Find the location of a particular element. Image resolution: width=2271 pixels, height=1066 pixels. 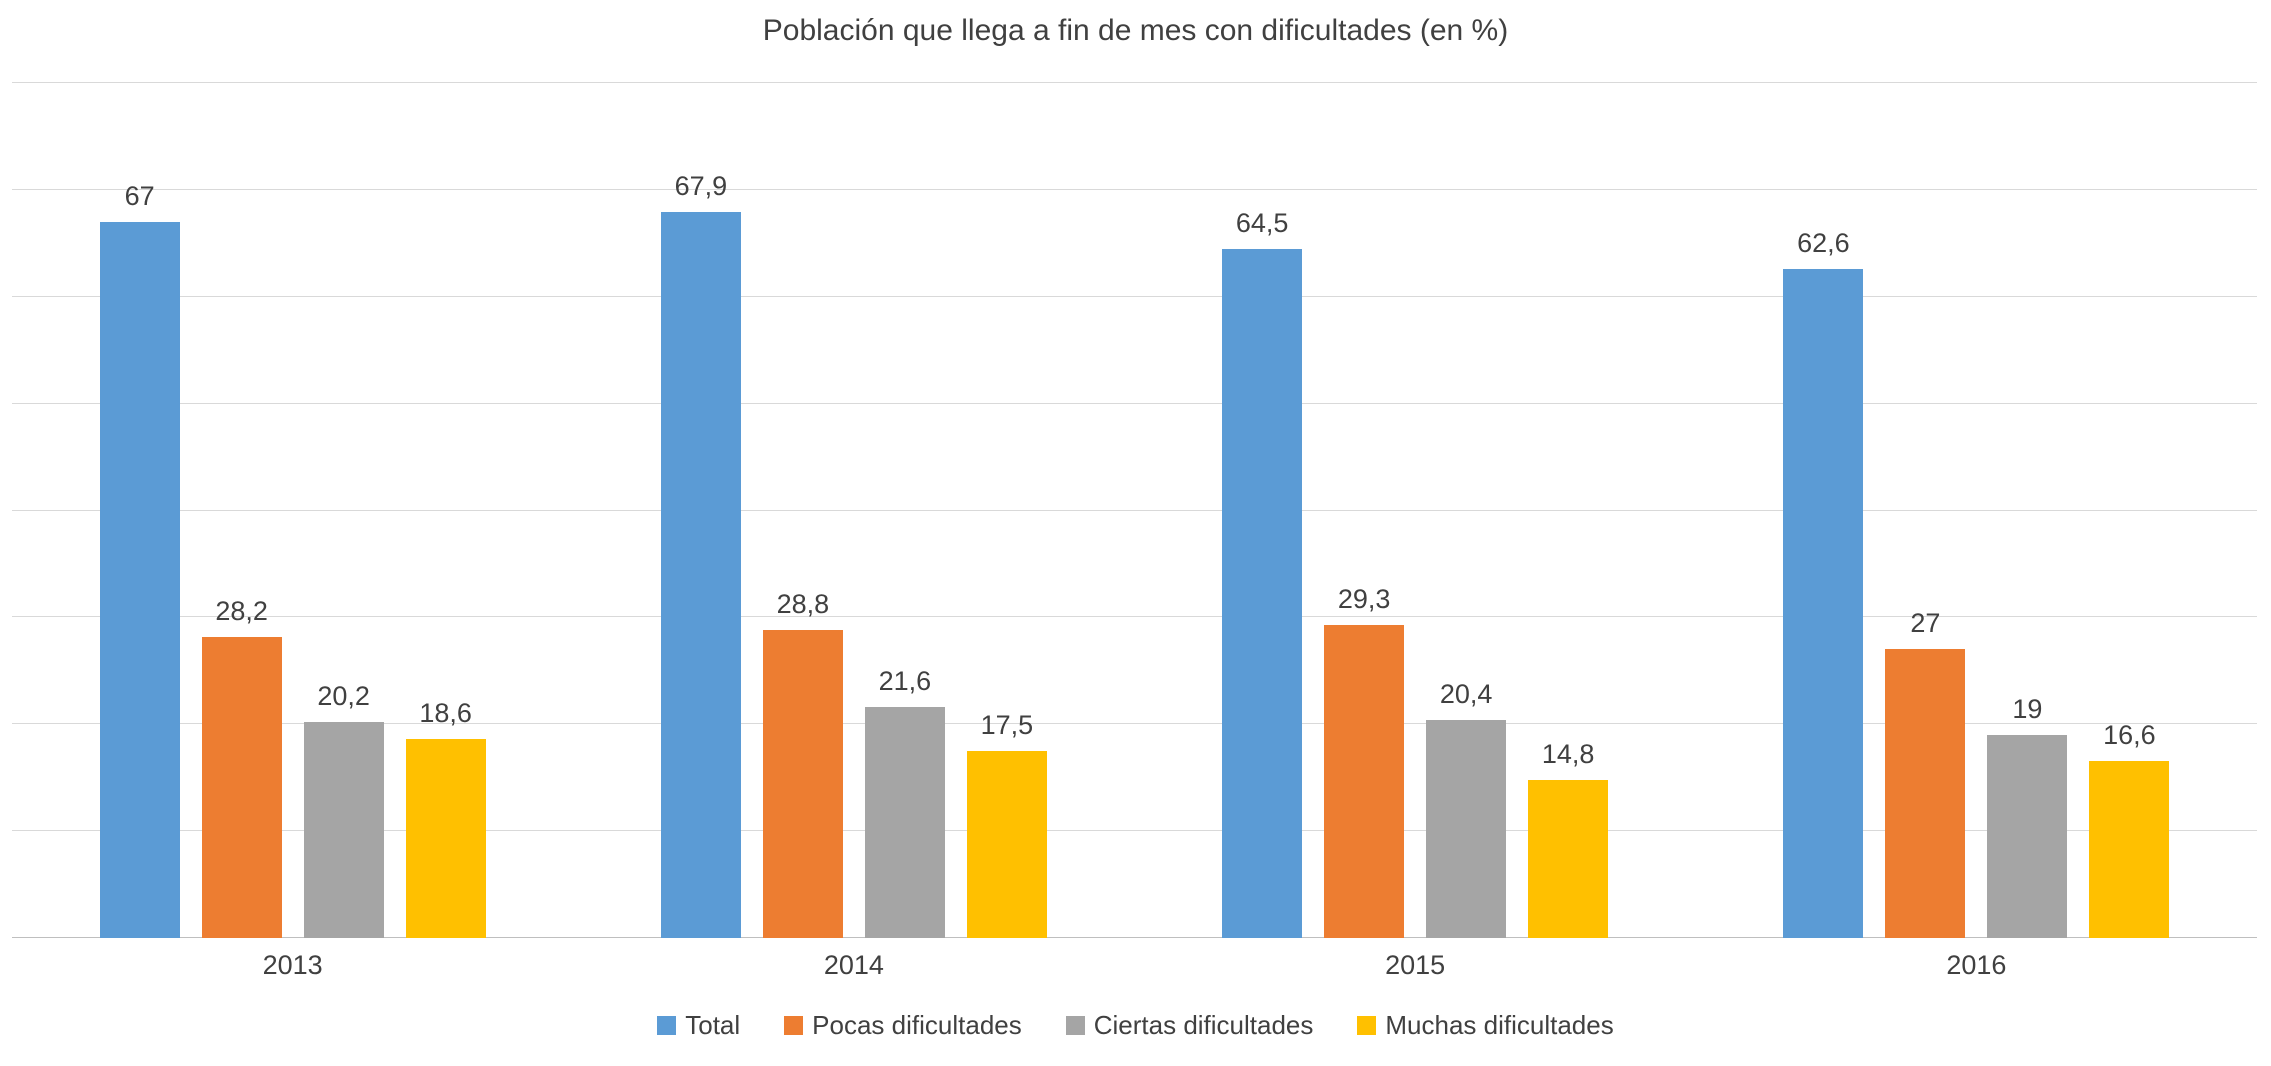

bar-column: 18,6 is located at coordinates (445, 510).